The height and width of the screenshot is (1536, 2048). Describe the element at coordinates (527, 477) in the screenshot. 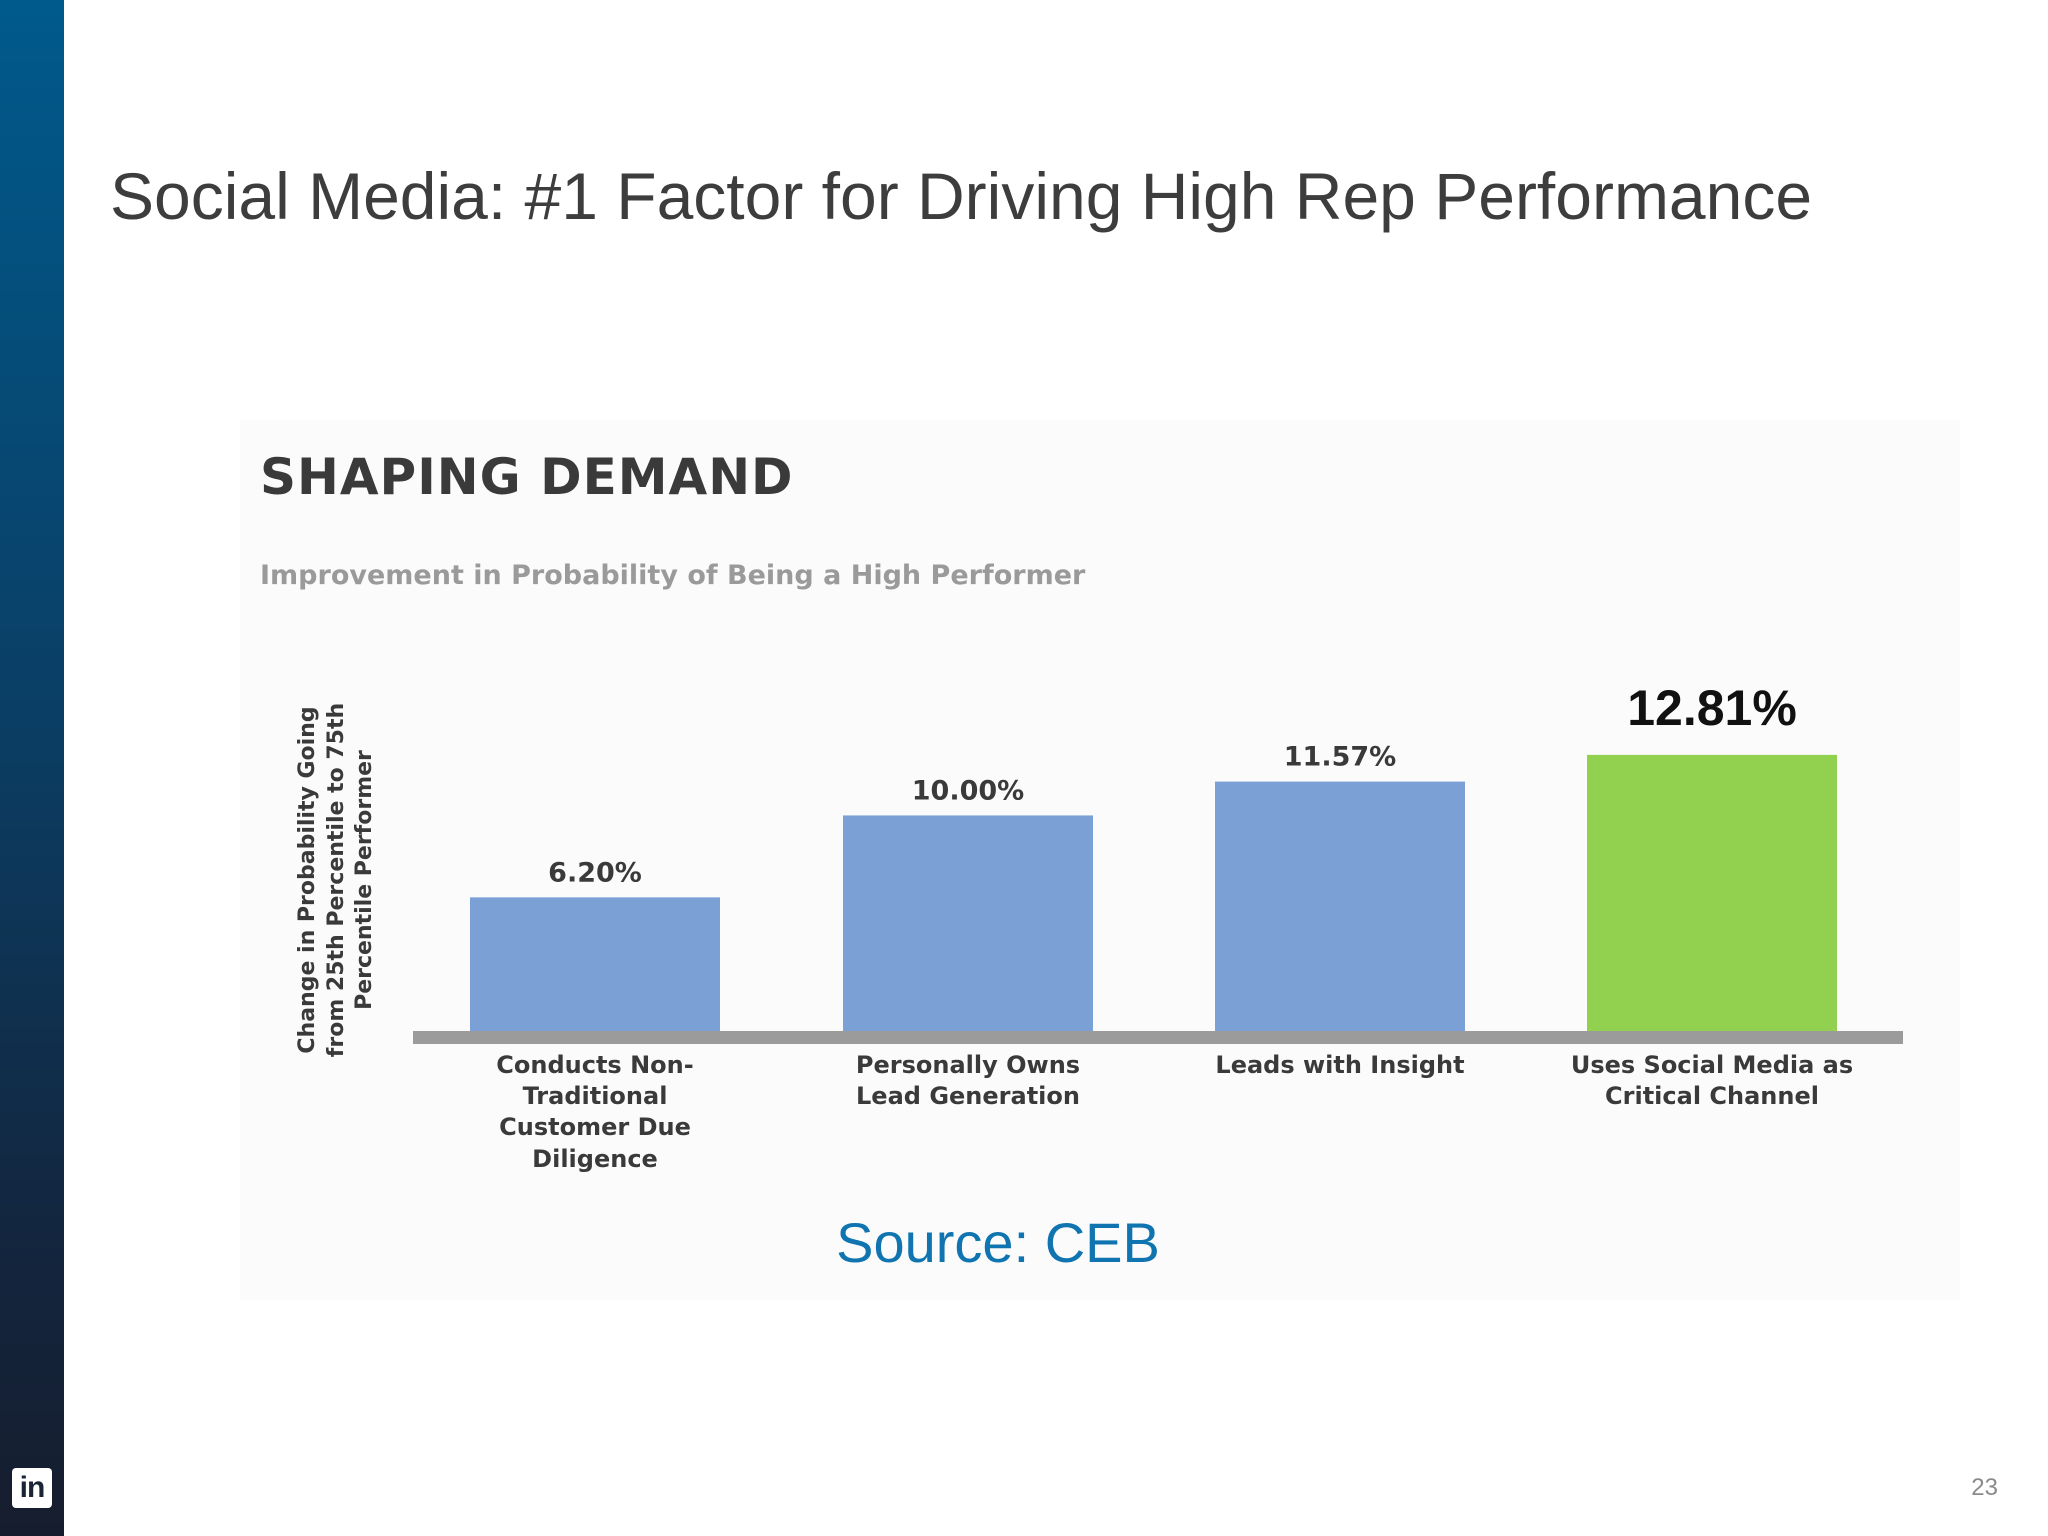

I see `chart-title: SHAPING DEMAND` at that location.